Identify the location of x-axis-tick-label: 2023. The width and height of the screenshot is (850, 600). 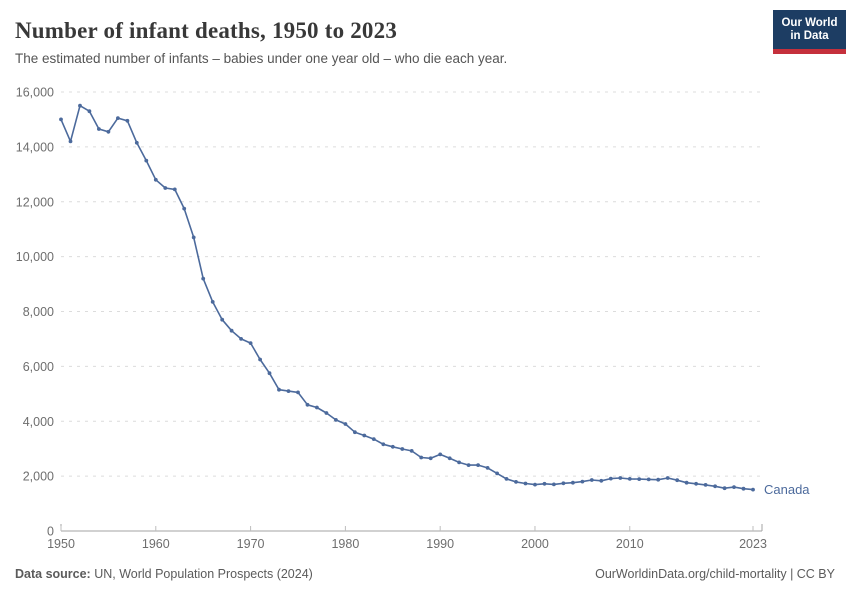
(753, 544).